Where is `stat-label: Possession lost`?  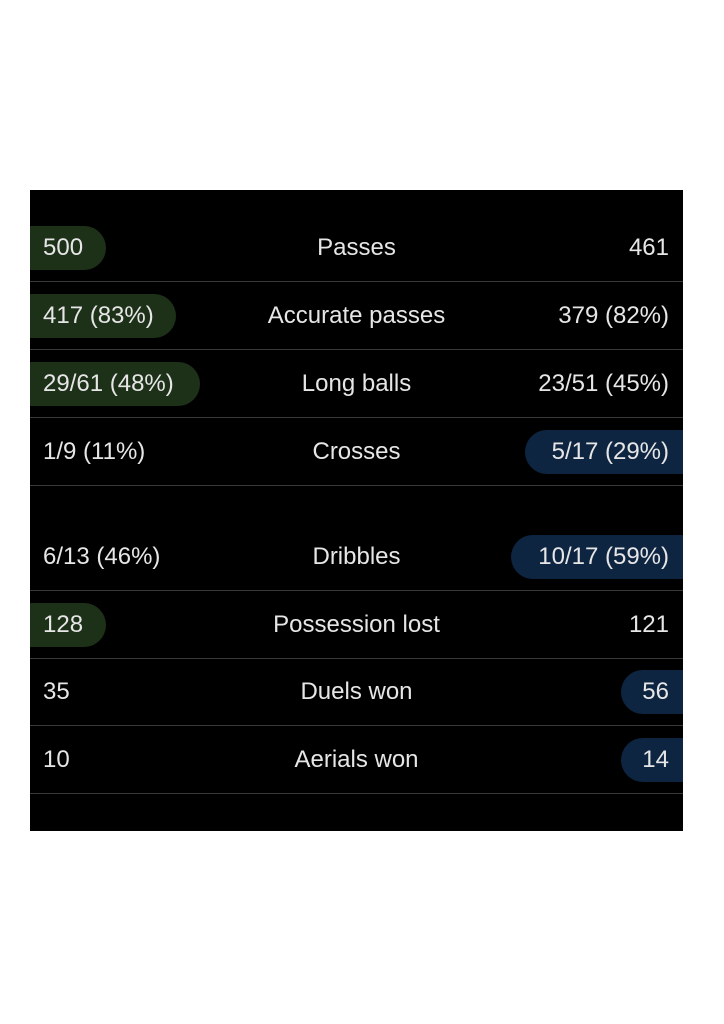
stat-label: Possession lost is located at coordinates (356, 624).